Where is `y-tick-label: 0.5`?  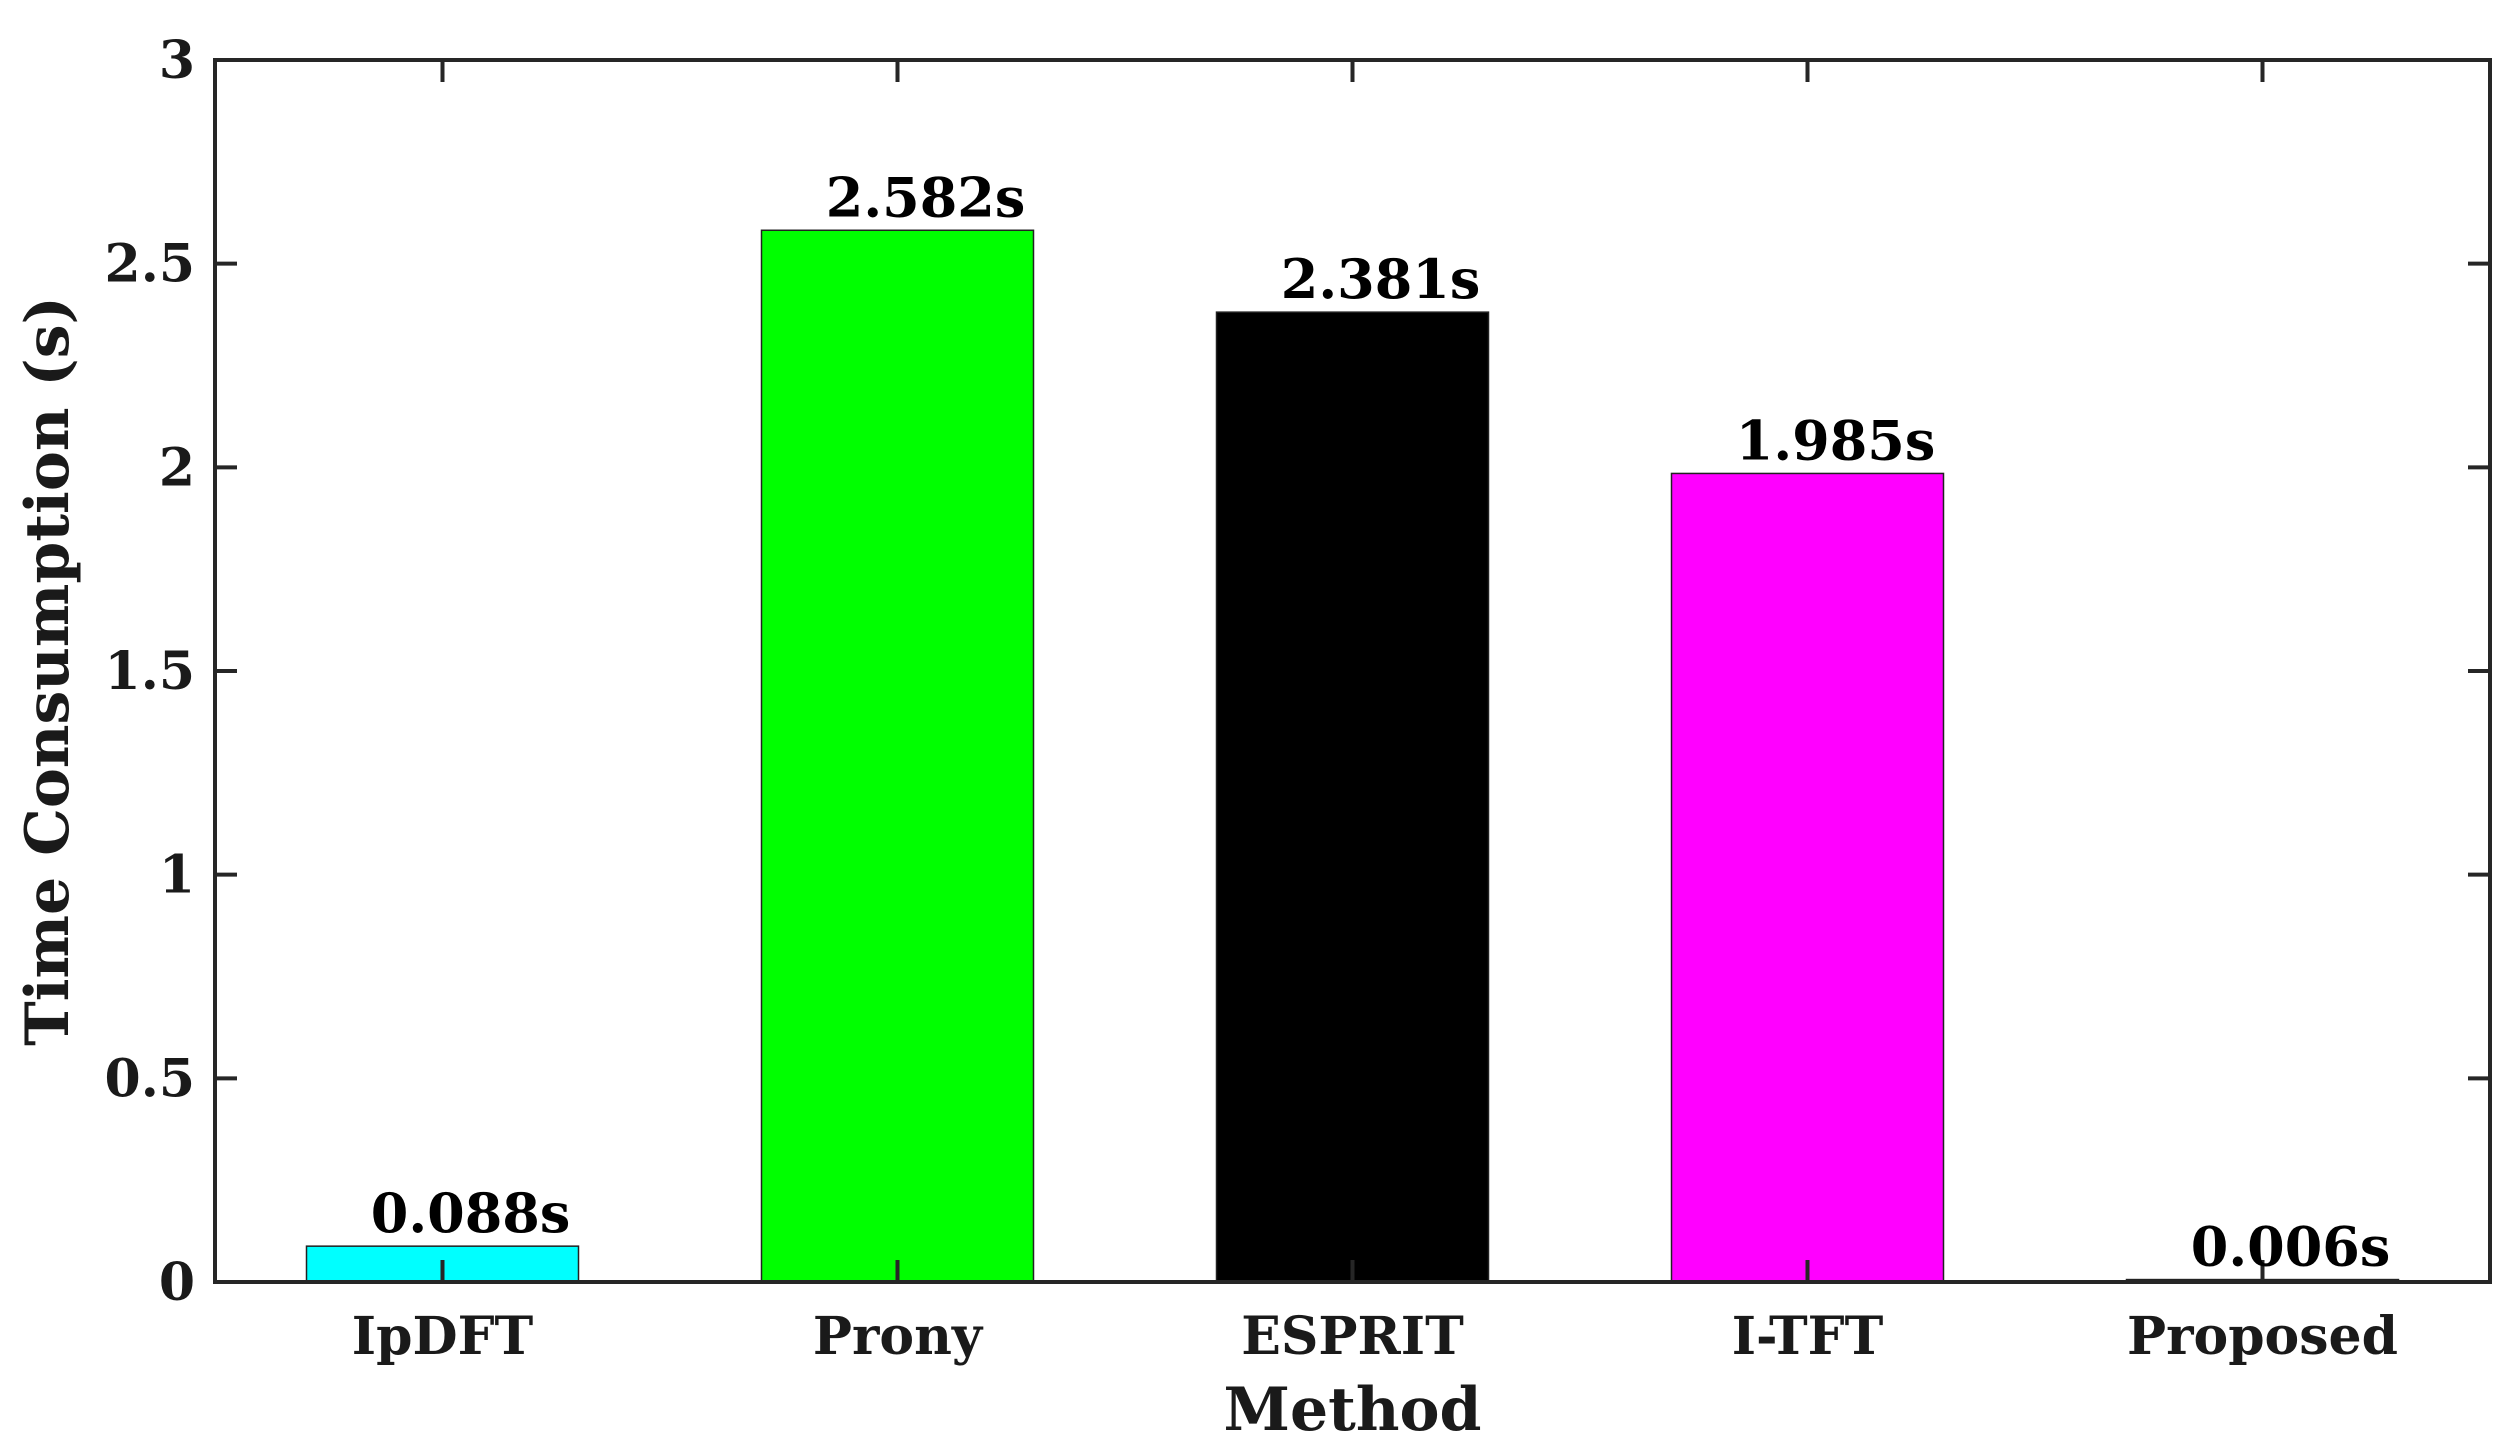
y-tick-label: 0.5 is located at coordinates (150, 1078).